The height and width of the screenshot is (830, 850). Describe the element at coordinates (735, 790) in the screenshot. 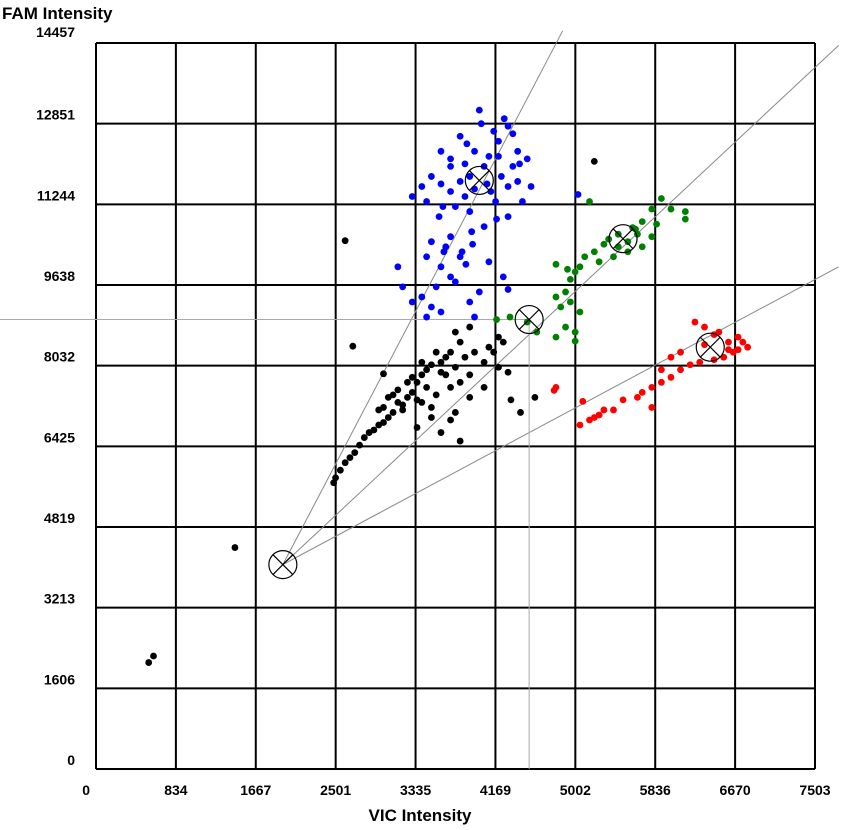

I see `x-tick-label: 6670` at that location.